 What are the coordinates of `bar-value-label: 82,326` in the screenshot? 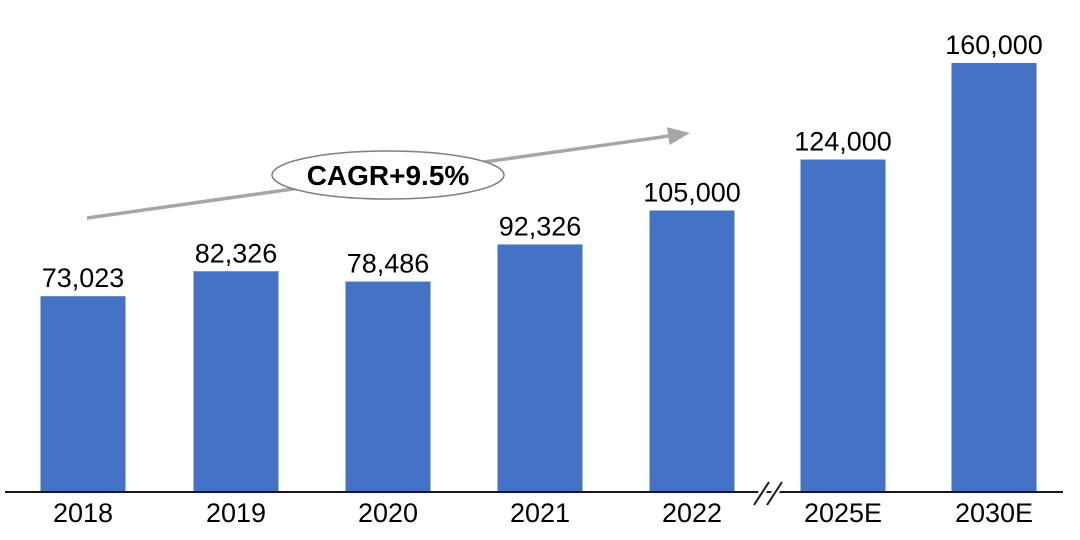 It's located at (236, 253).